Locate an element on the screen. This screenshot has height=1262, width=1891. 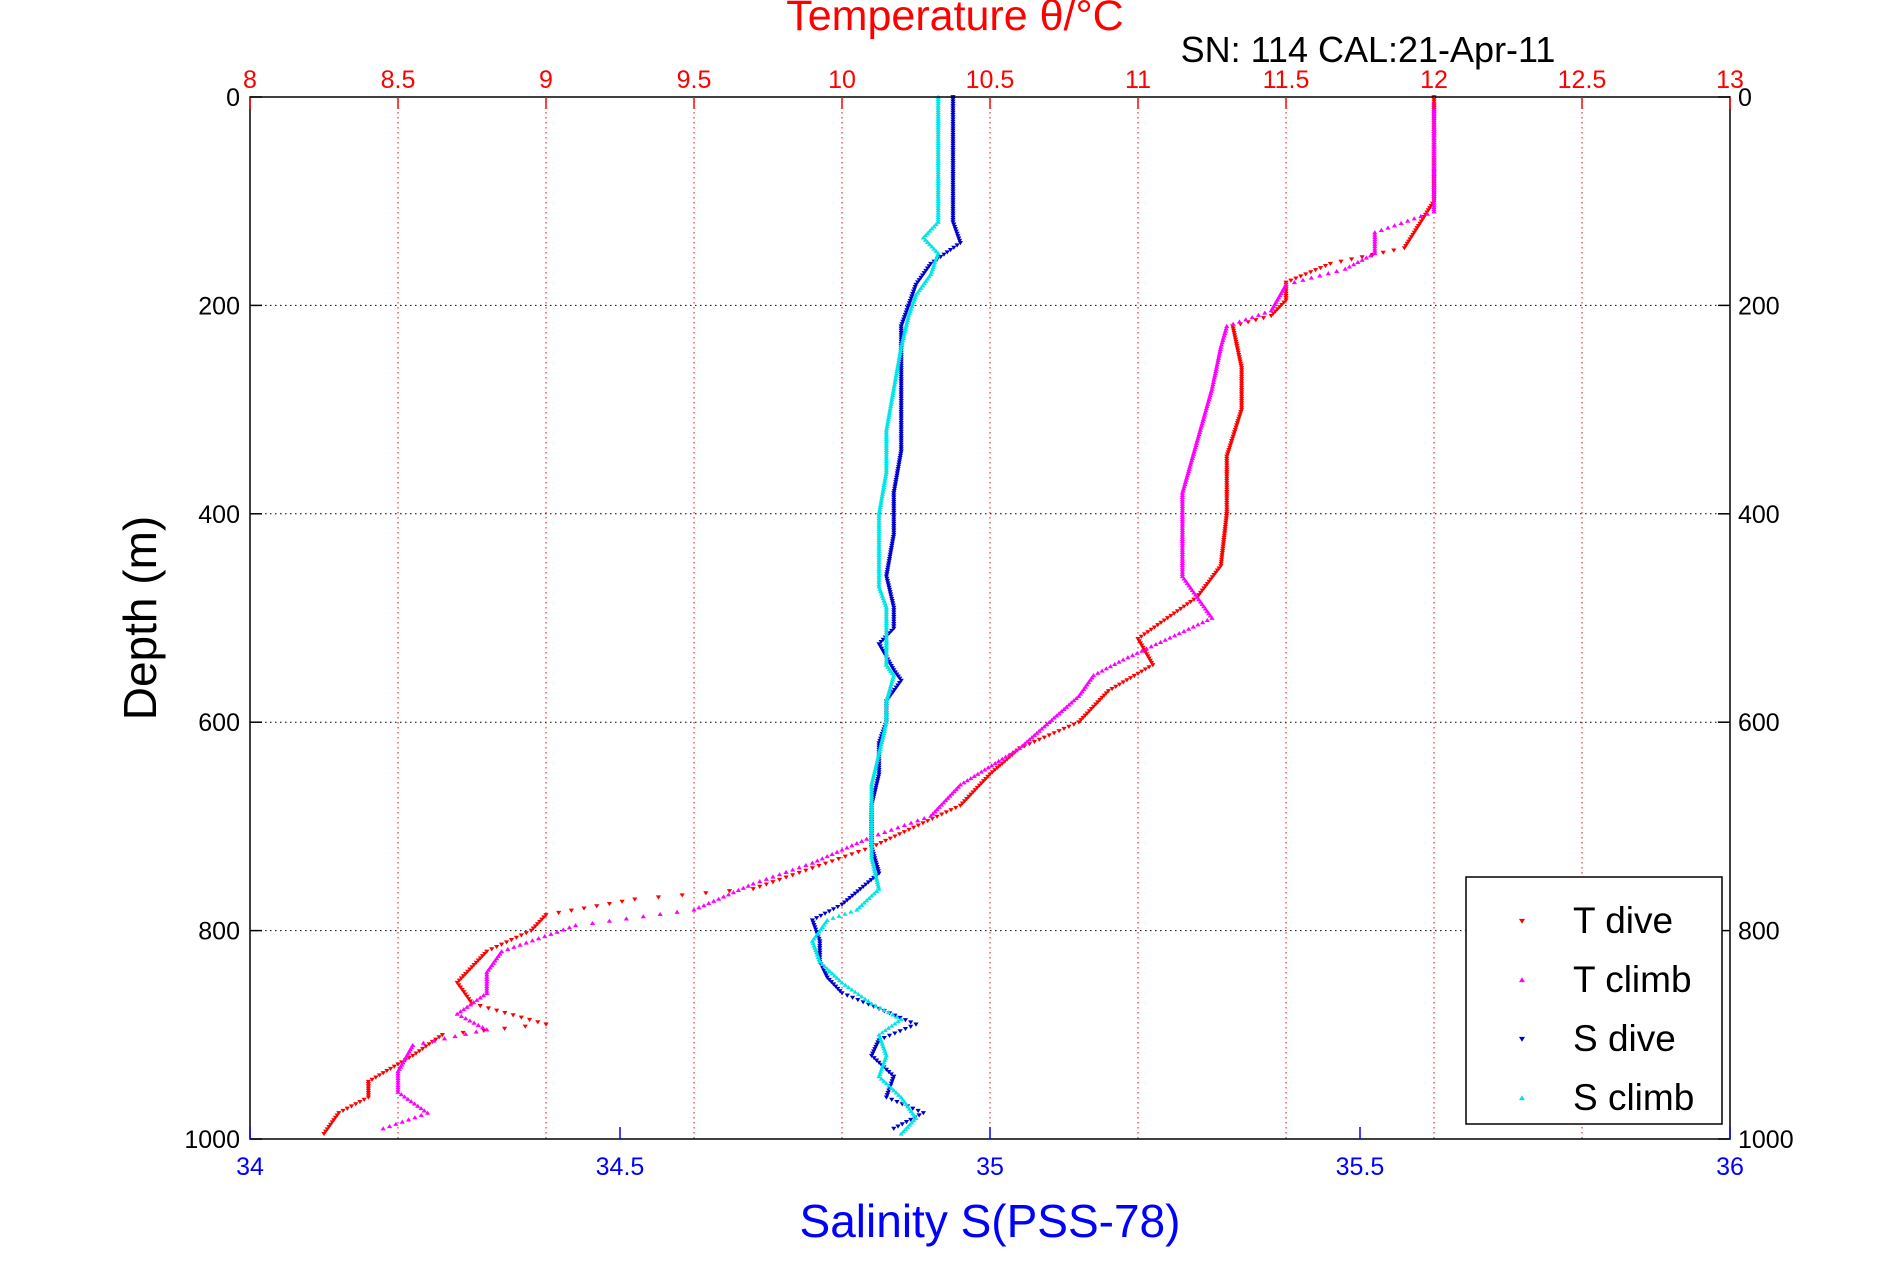
legend-marker is located at coordinates (1522, 980).